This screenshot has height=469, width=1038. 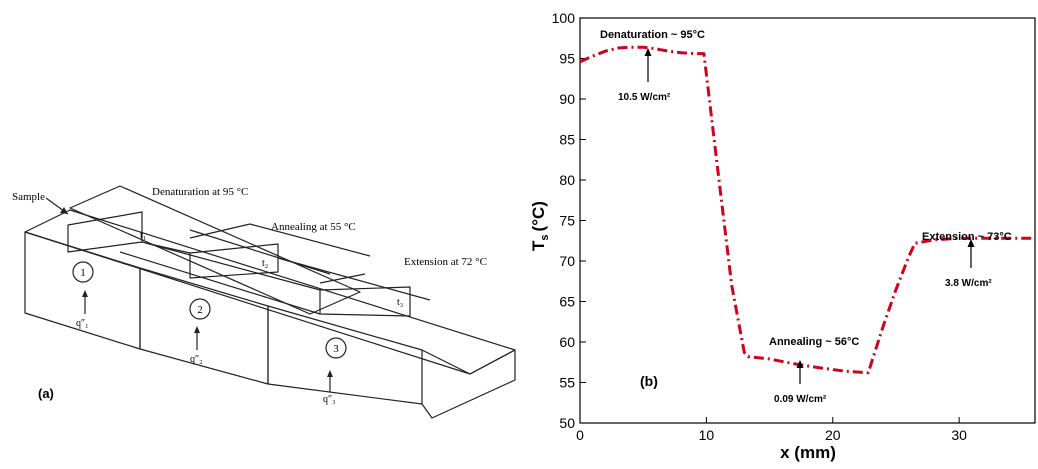 I want to click on heat-flux-label-2: q″₂, so click(x=196, y=359).